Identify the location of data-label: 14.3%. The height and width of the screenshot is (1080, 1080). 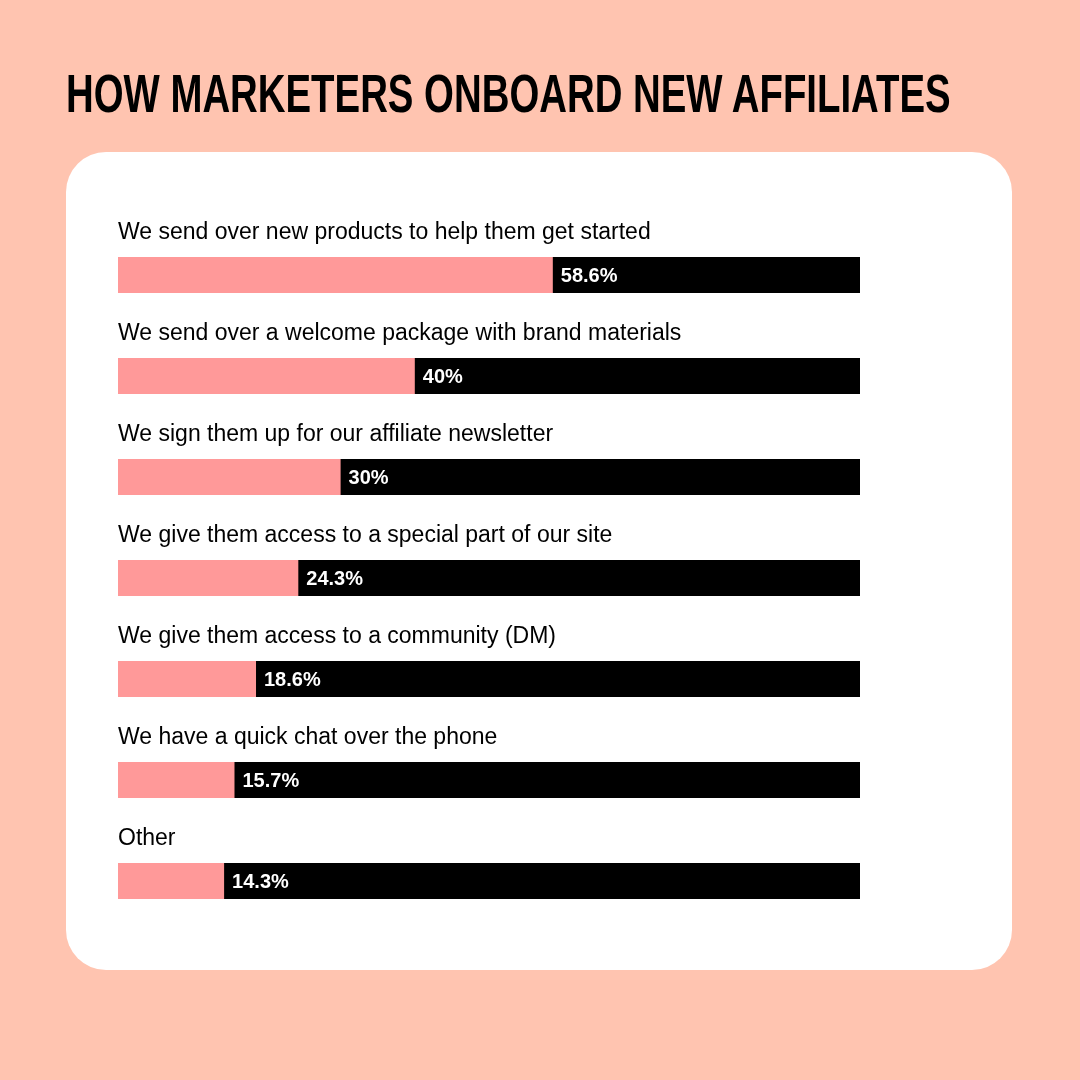
(261, 881).